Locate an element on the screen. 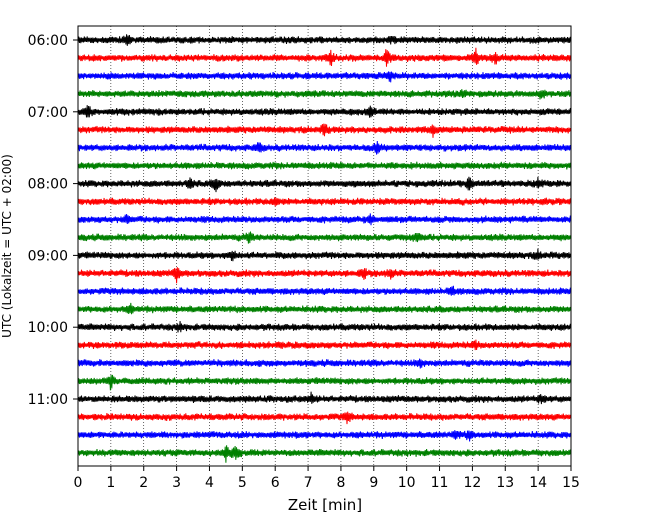 This screenshot has height=524, width=650. x-tick-label: 10 is located at coordinates (407, 483).